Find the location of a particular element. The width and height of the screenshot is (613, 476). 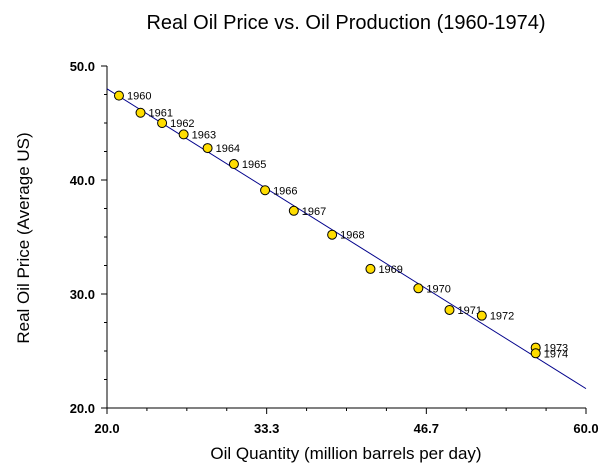

data-point-label: 1961 is located at coordinates (161, 114).